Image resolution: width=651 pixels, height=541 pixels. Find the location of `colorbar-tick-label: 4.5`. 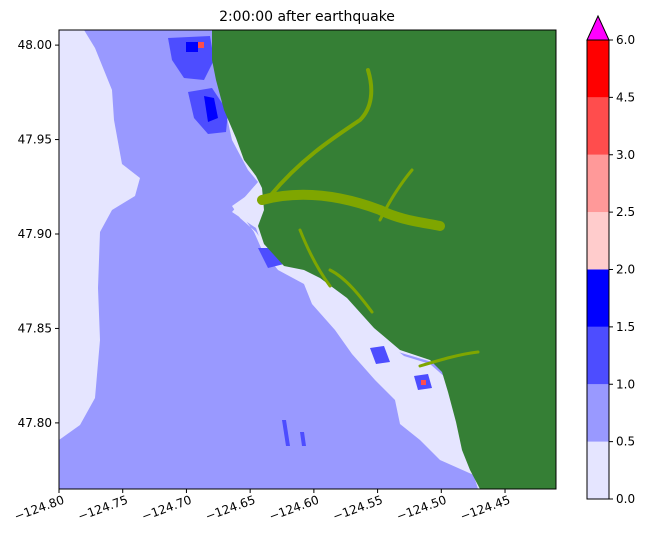

colorbar-tick-label: 4.5 is located at coordinates (625, 97).